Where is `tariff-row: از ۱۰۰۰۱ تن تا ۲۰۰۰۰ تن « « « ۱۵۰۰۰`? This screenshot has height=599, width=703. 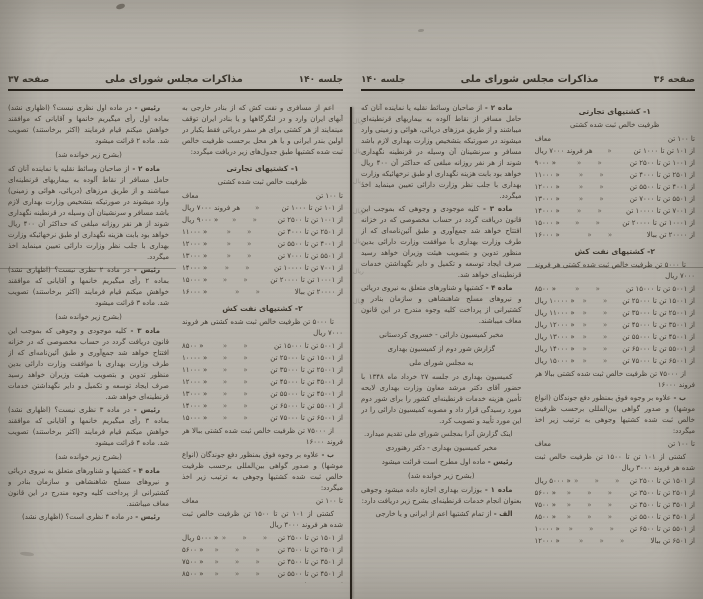 tariff-row: از ۱۰۰۰۱ تن تا ۲۰۰۰۰ تن « « « ۱۵۰۰۰ is located at coordinates (615, 223).